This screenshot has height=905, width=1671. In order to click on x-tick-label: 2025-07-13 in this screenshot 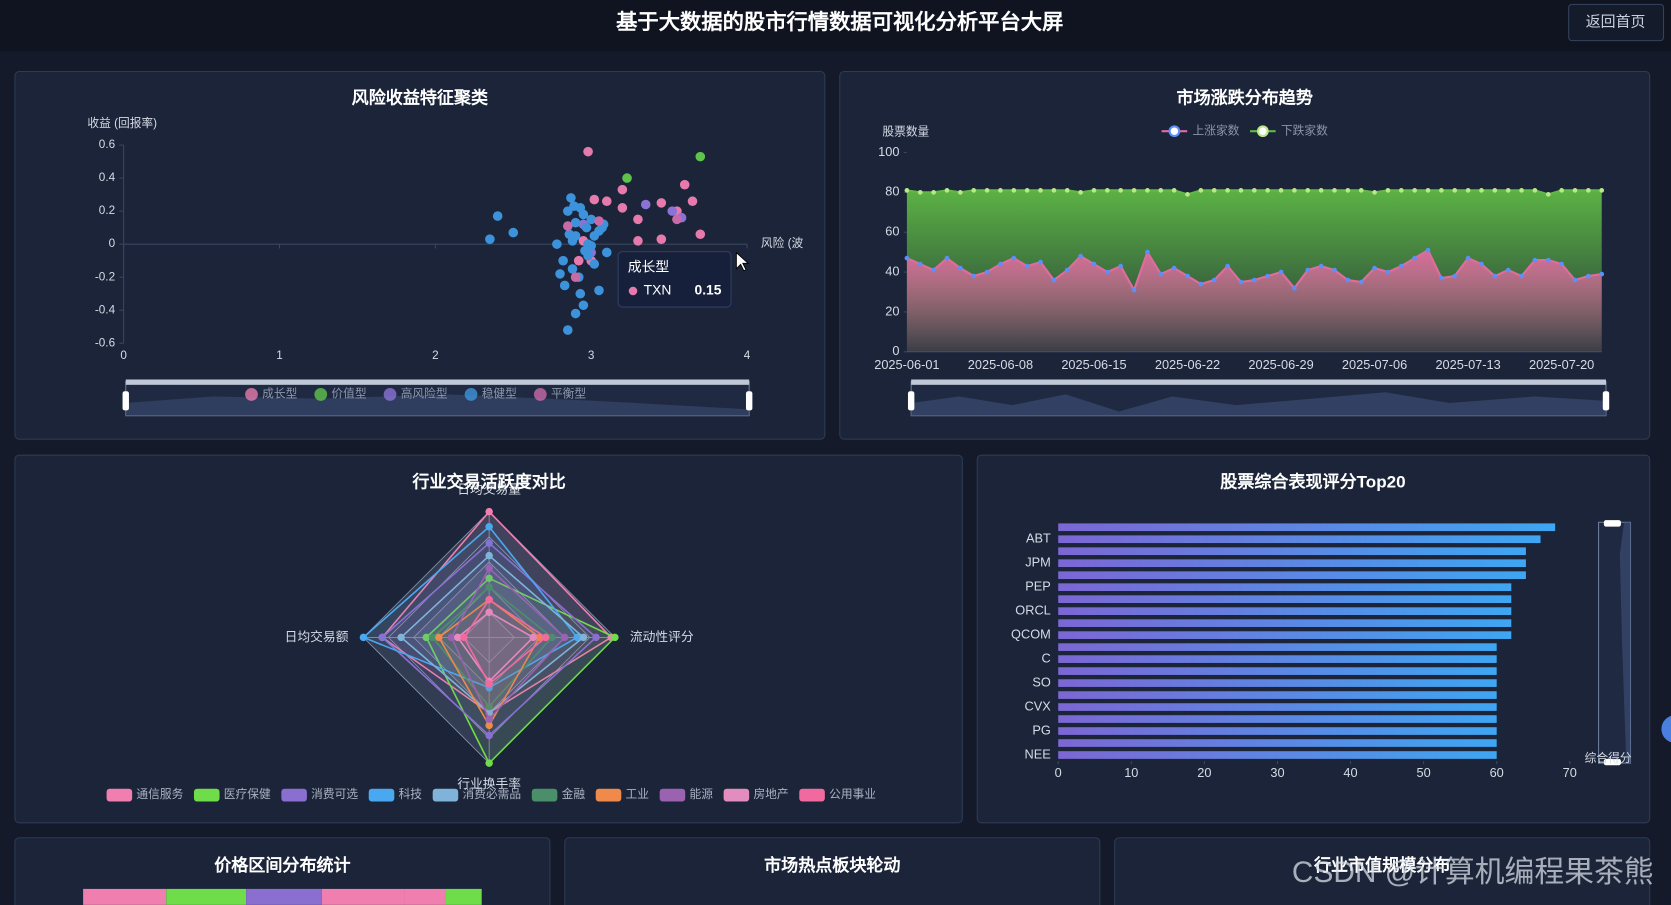, I will do `click(1467, 364)`.